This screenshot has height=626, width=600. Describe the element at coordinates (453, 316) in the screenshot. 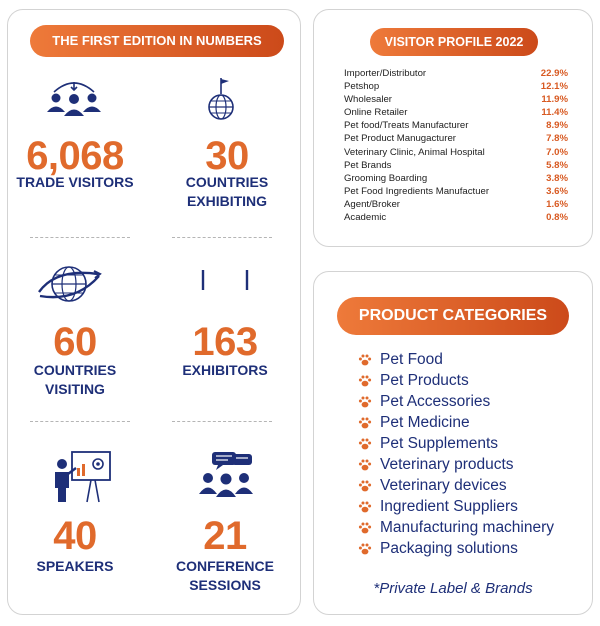

I see `product-categories-title: PRODUCT CATEGORIES` at that location.